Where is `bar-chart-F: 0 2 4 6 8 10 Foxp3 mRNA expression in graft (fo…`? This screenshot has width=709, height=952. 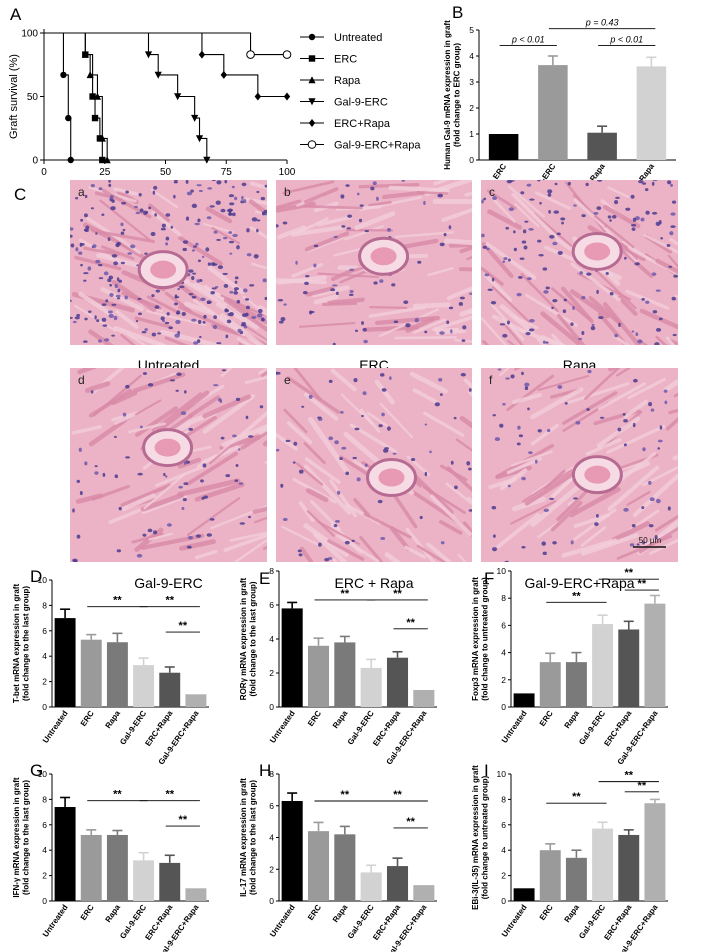
bar-chart-F: 0 2 4 6 8 10 Foxp3 mRNA expression in graft (fo… is located at coordinates (569, 666).